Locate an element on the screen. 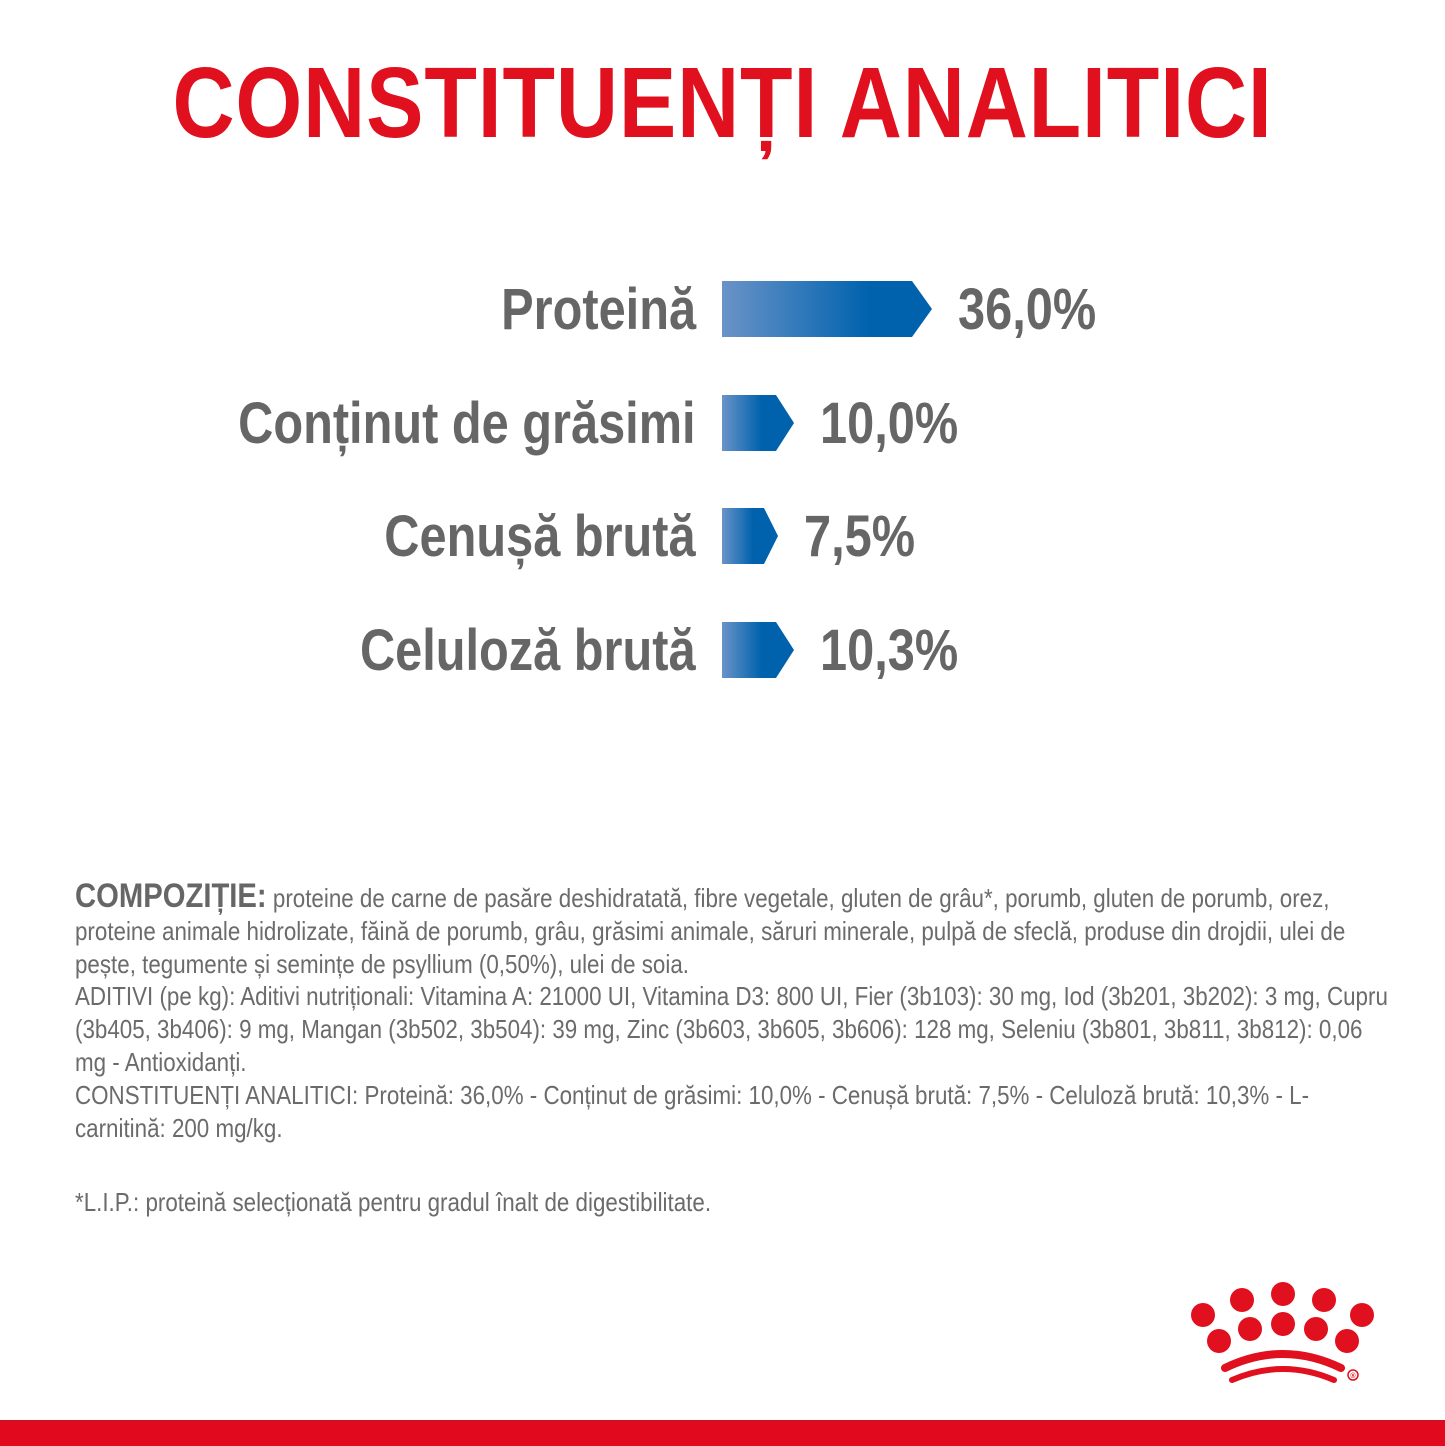 This screenshot has height=1446, width=1445. nutrient-row-fat: Conținut de grăsimi 10,0% is located at coordinates (722, 423).